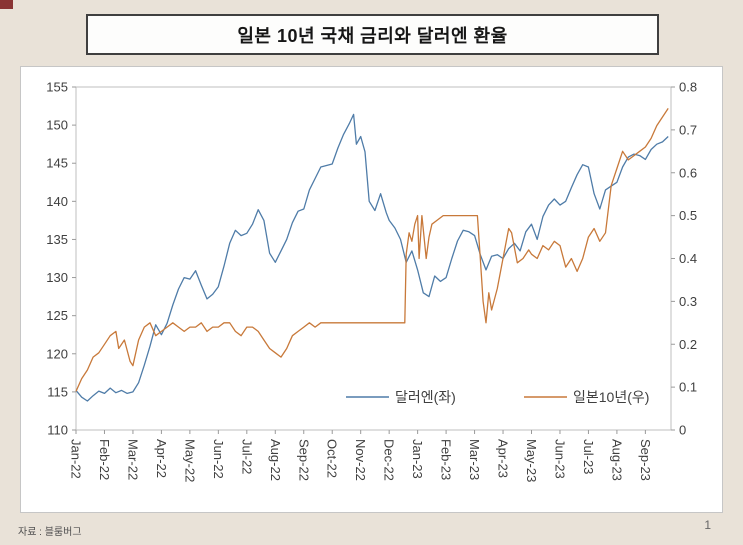 This screenshot has height=545, width=743. What do you see at coordinates (57, 125) in the screenshot?
I see `y-axis-left-tick-label: 150` at bounding box center [57, 125].